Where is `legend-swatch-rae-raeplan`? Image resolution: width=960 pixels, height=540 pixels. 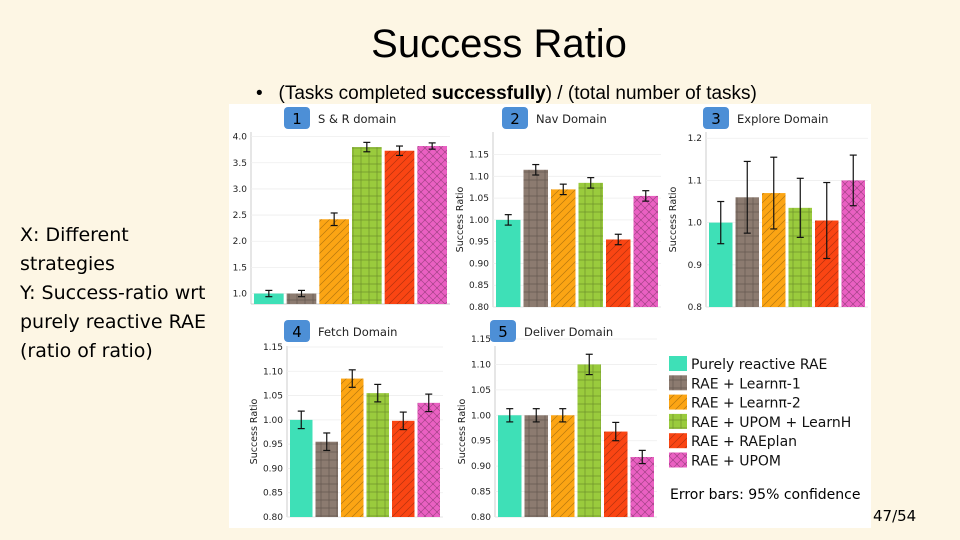 legend-swatch-rae-raeplan is located at coordinates (678, 441).